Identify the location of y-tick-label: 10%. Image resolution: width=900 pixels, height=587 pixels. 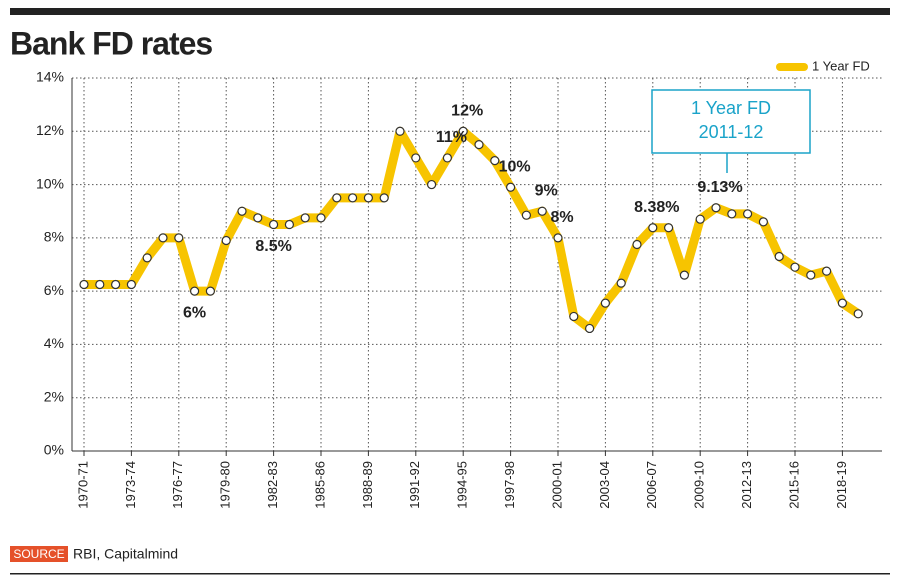
(50, 183).